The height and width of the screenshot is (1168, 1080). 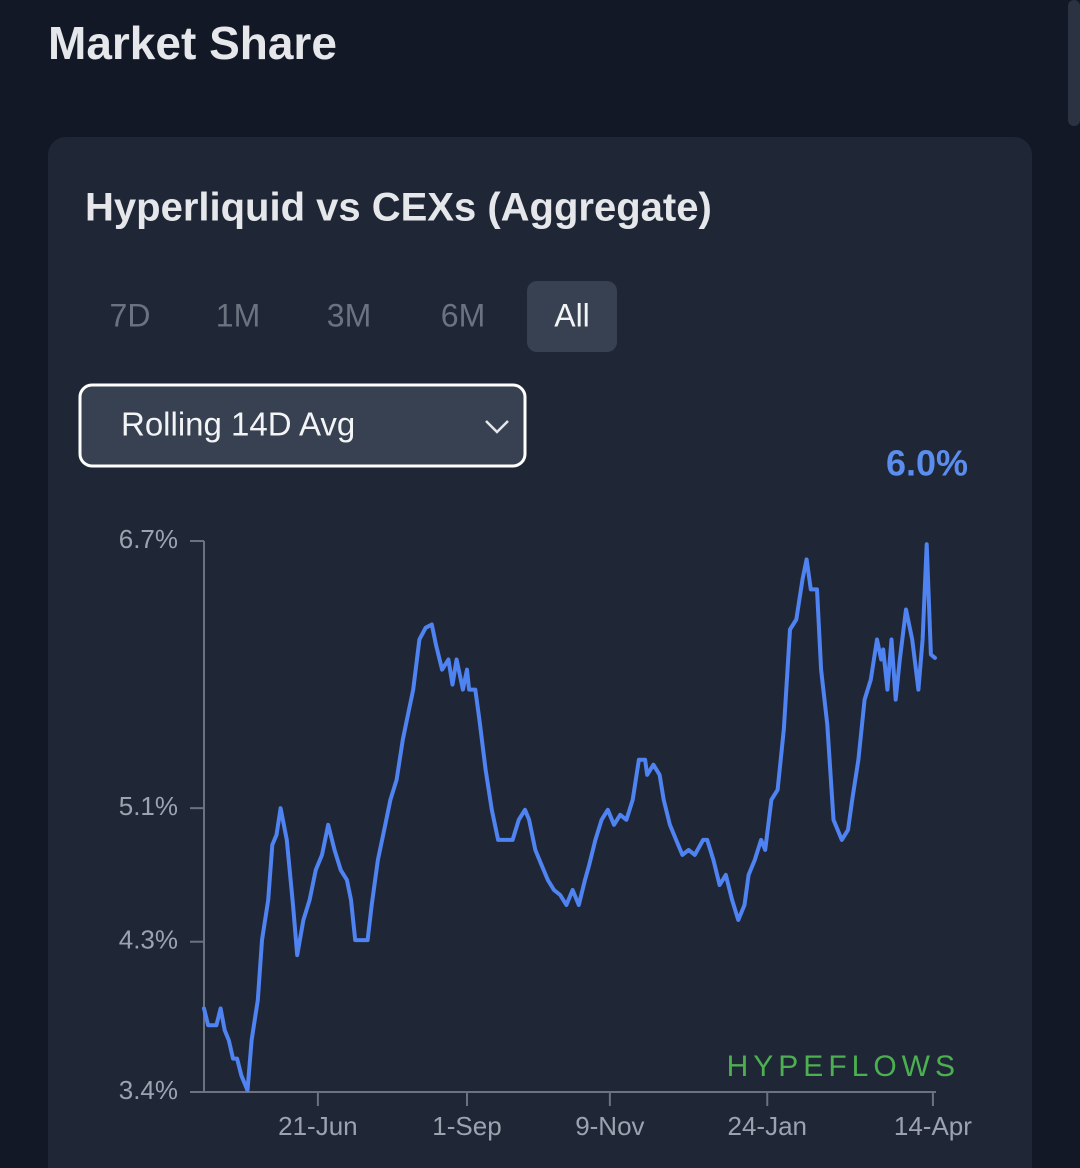 What do you see at coordinates (192, 43) in the screenshot?
I see `page-heading: Market Share` at bounding box center [192, 43].